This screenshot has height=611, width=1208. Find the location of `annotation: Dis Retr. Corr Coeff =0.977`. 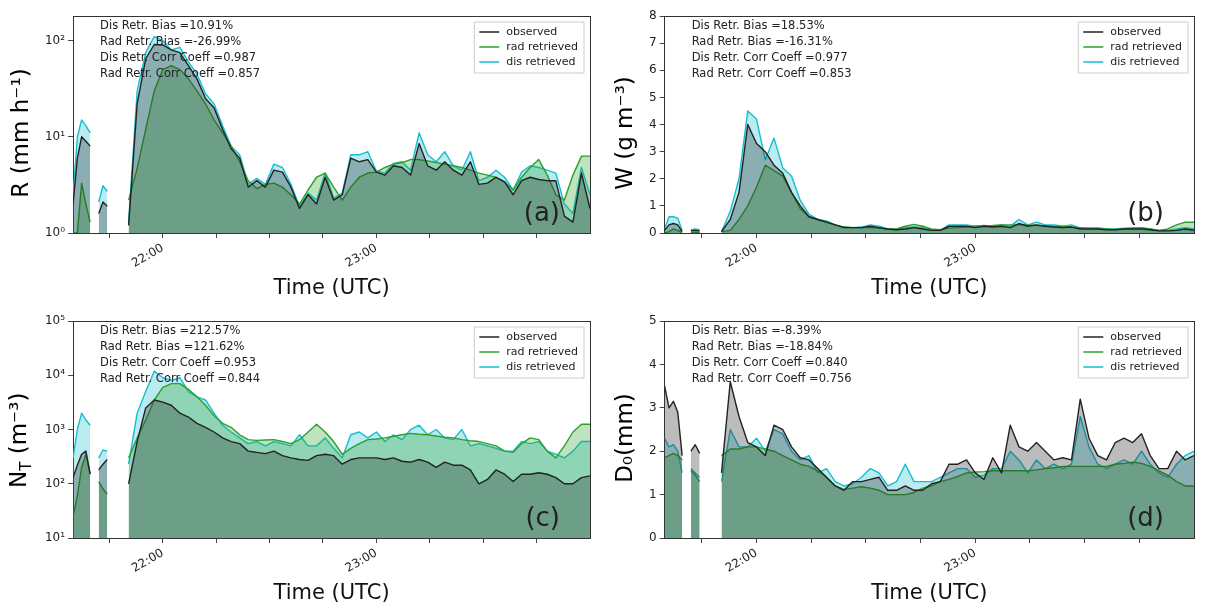

annotation: Dis Retr. Corr Coeff =0.977 is located at coordinates (769, 56).